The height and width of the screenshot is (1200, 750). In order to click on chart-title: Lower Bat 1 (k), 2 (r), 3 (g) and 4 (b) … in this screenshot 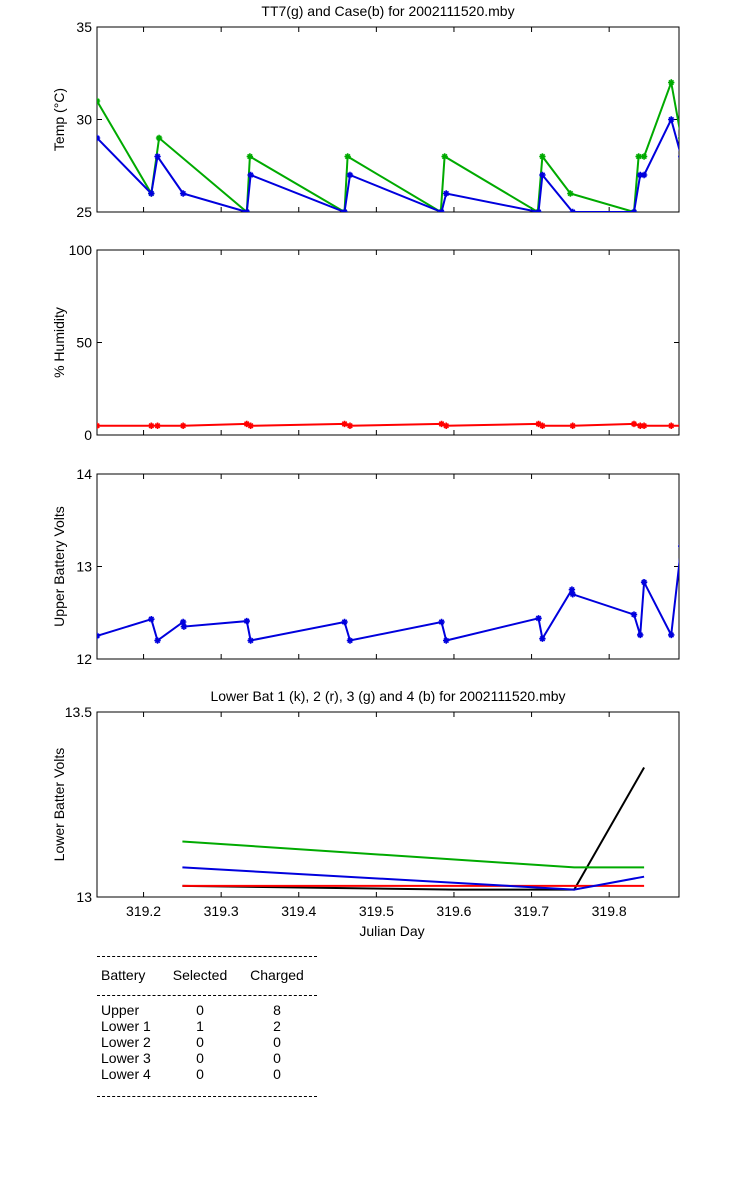, I will do `click(387, 696)`.